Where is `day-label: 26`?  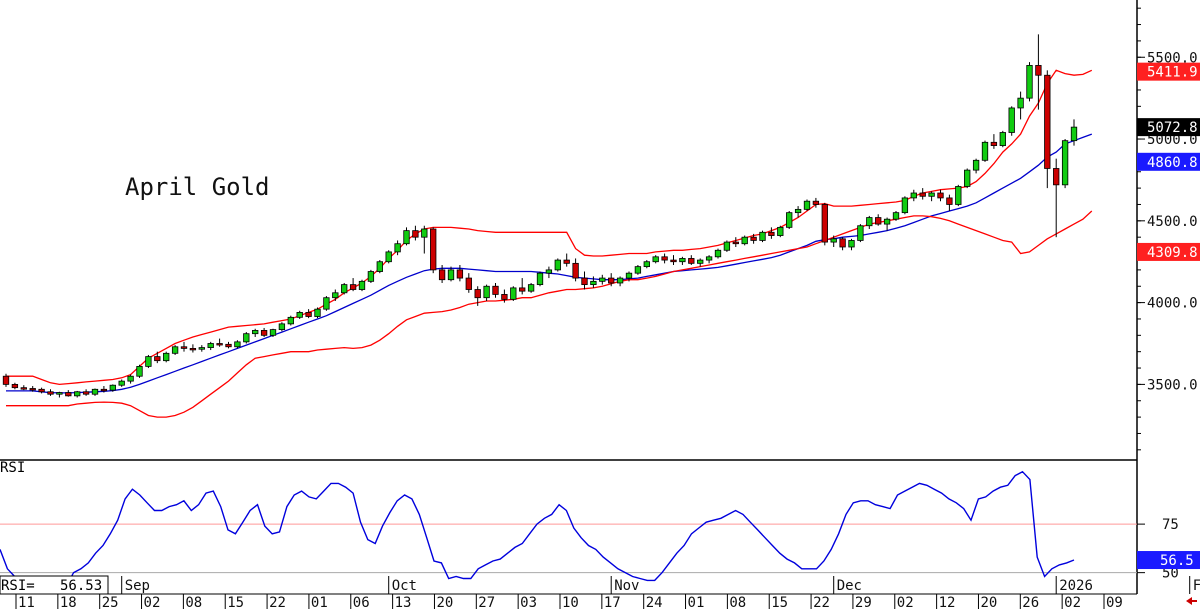
day-label: 26 is located at coordinates (1030, 602).